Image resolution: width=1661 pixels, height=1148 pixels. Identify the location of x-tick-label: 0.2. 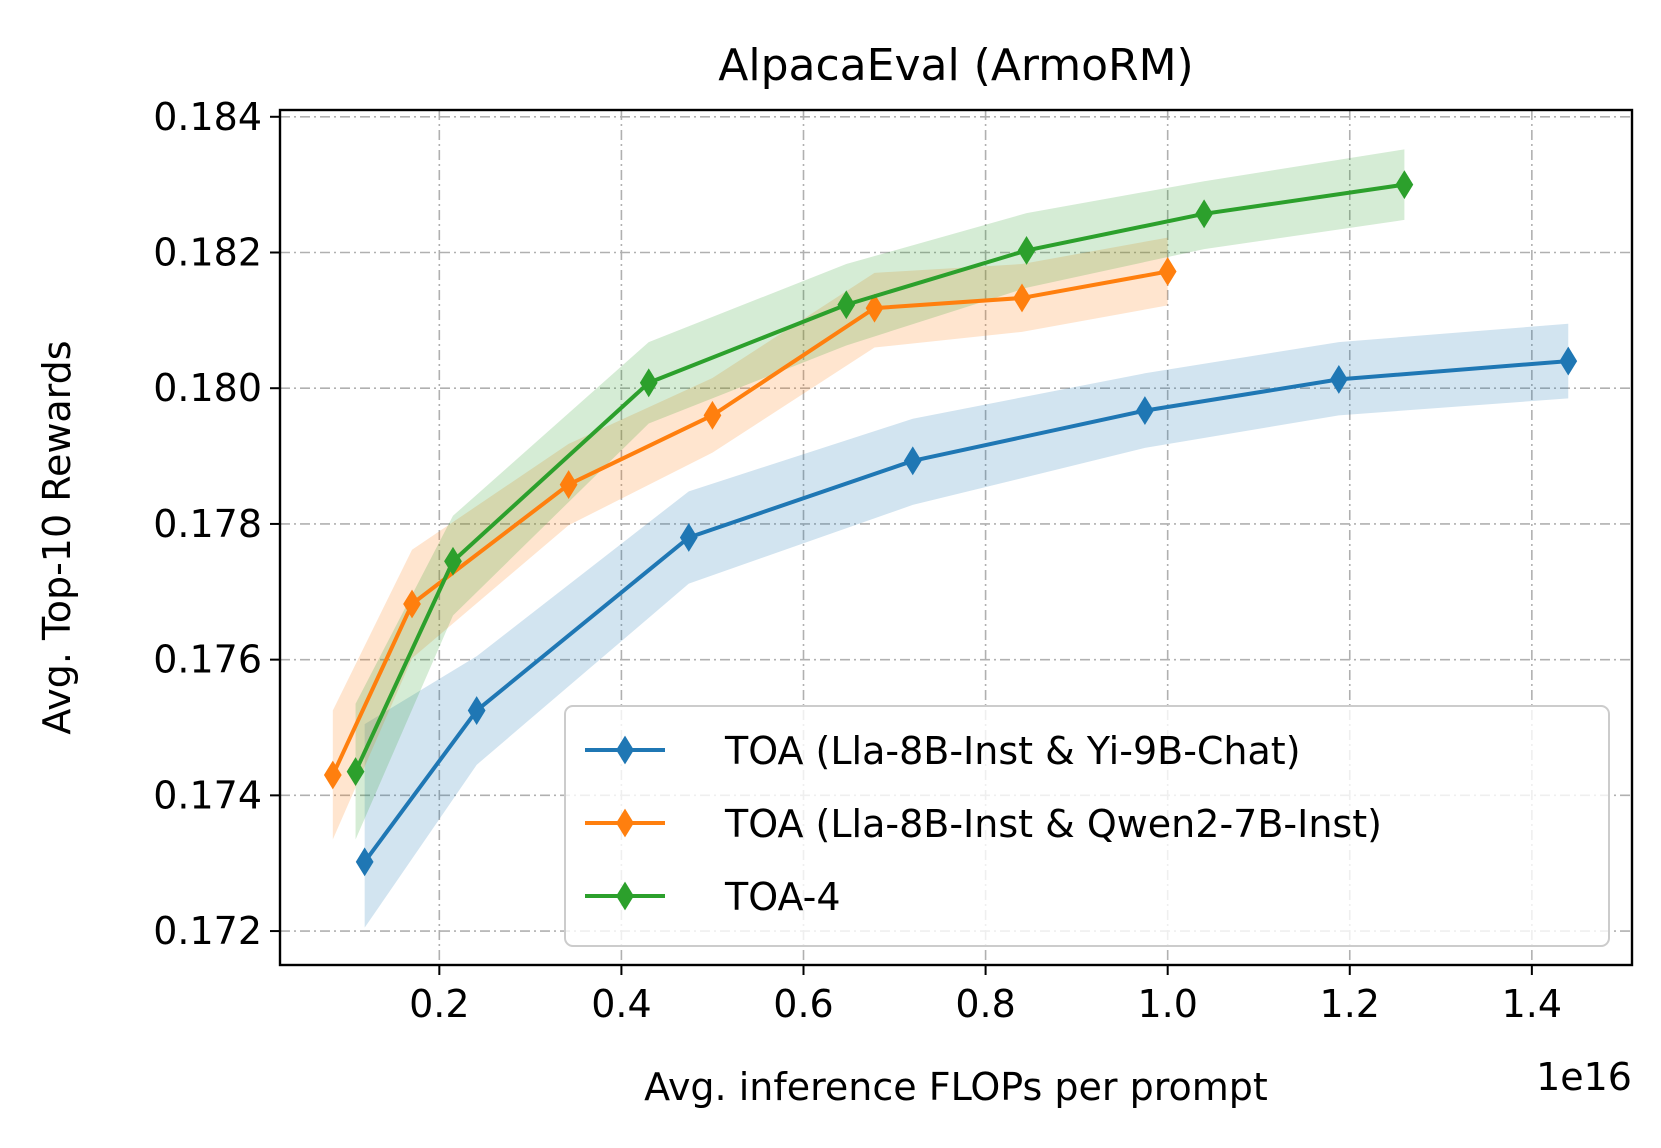
(439, 1004).